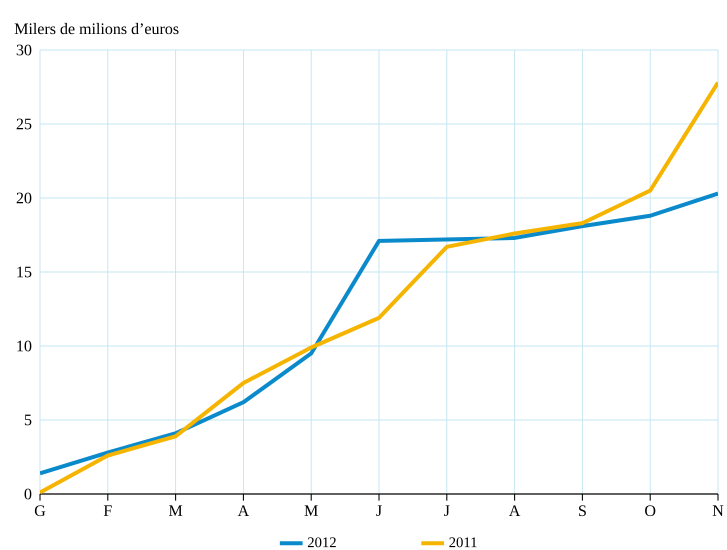 Image resolution: width=727 pixels, height=550 pixels. What do you see at coordinates (463, 542) in the screenshot?
I see `legend-label: 2011` at bounding box center [463, 542].